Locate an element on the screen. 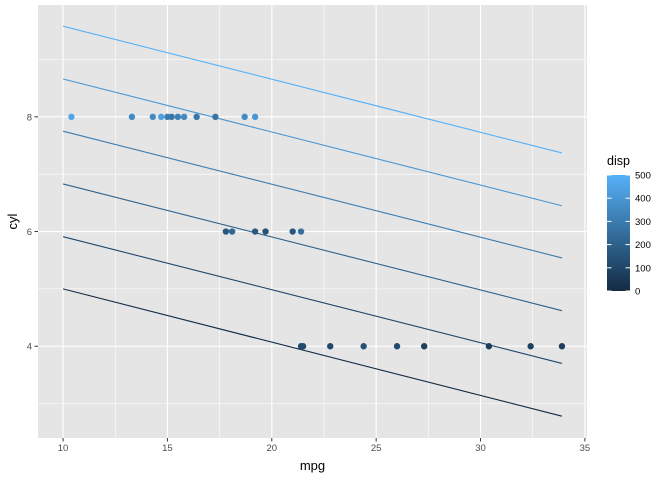 This screenshot has height=480, width=672. y-tick-label: 6 is located at coordinates (29, 232).